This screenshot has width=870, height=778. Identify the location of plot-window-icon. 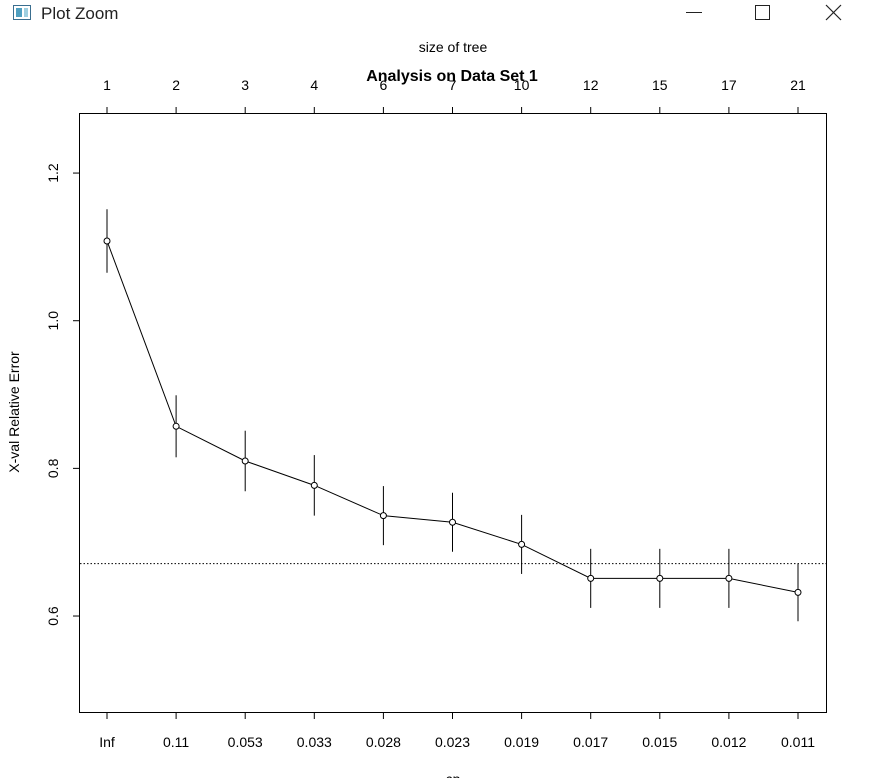
(22, 12).